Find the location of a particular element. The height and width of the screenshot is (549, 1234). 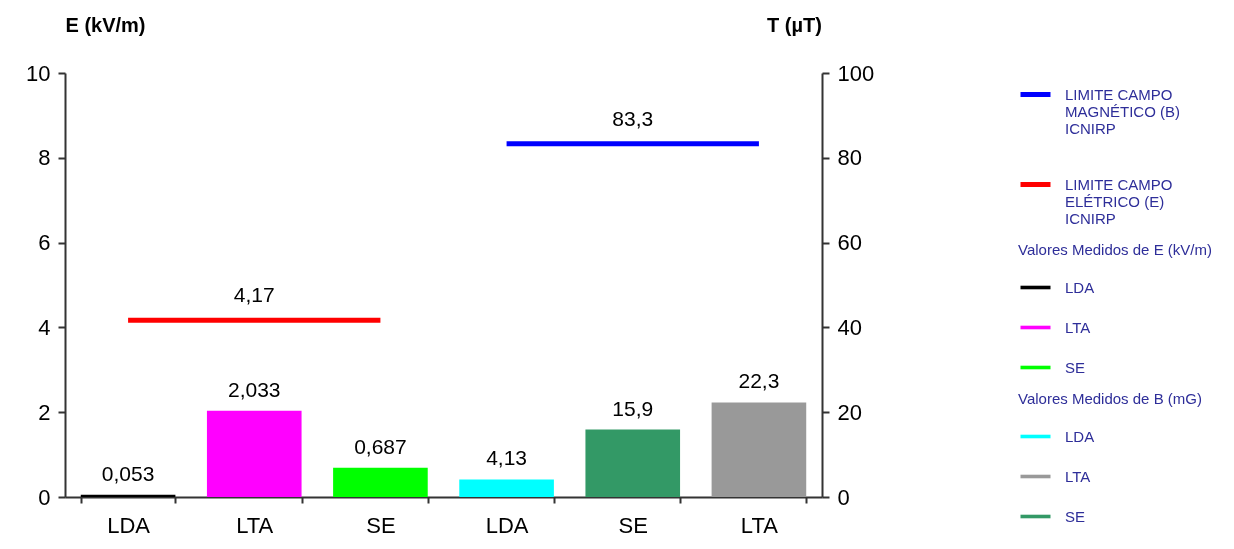

y-tick-label: 8 is located at coordinates (44, 158).